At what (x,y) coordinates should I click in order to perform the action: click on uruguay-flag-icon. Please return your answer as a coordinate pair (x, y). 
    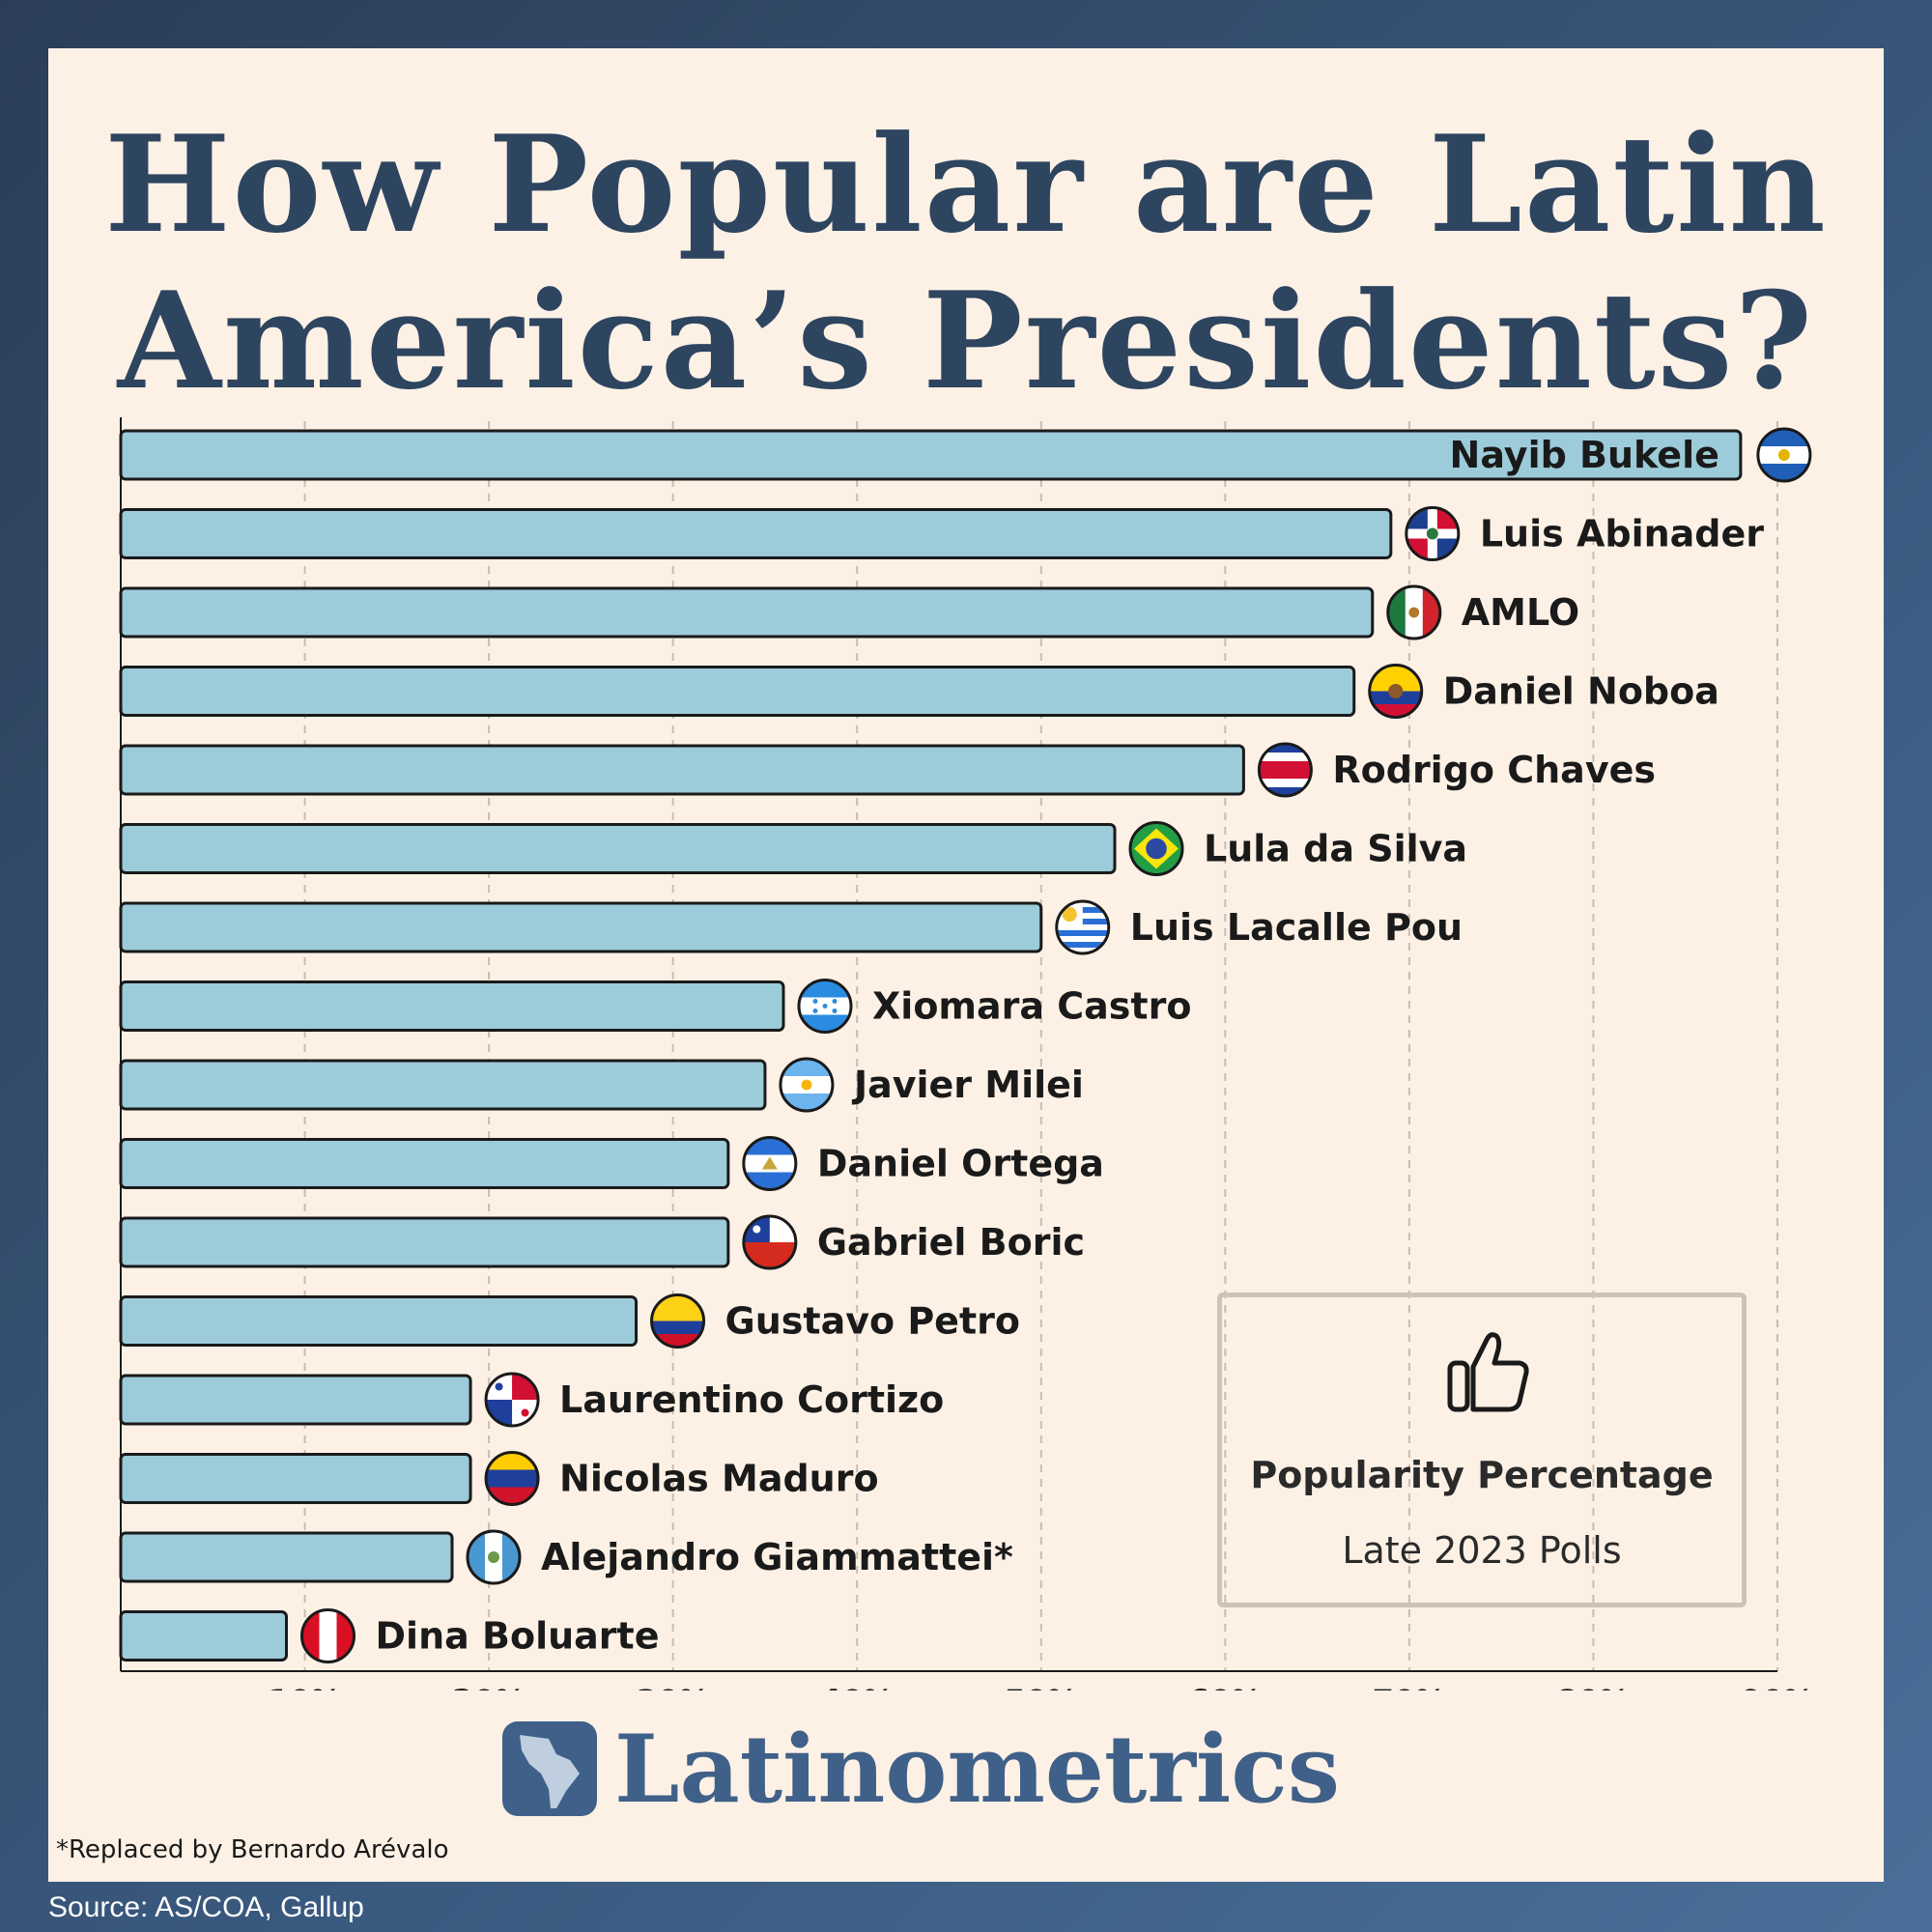
    Looking at the image, I should click on (1083, 927).